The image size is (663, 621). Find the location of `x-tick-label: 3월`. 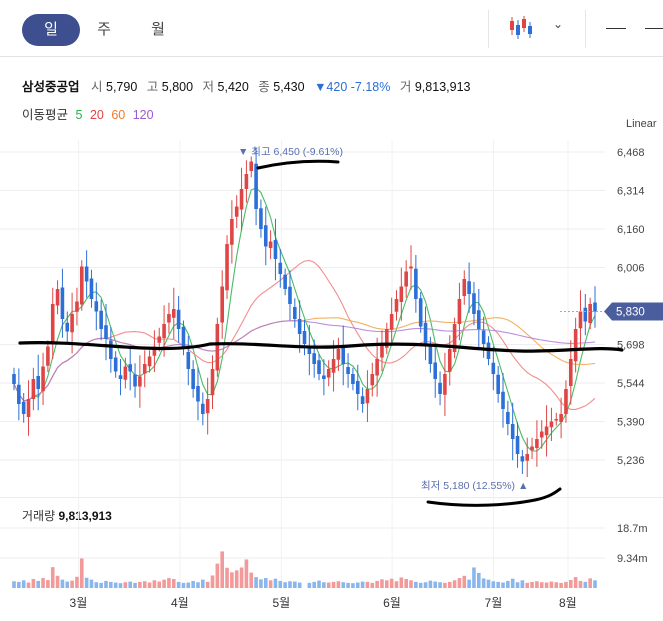

x-tick-label: 3월 is located at coordinates (79, 603).